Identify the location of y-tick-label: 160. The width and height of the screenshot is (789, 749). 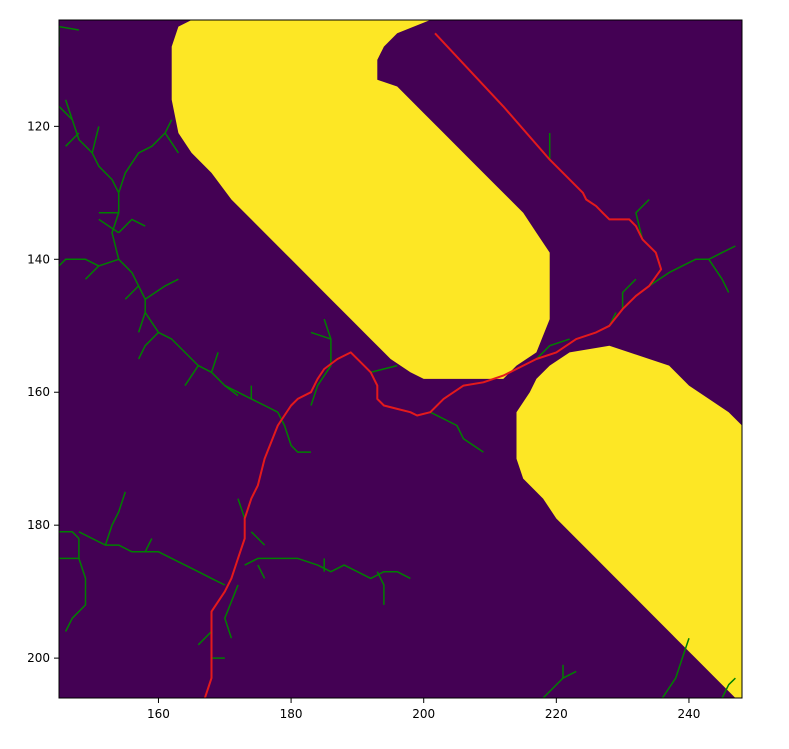
(38, 392).